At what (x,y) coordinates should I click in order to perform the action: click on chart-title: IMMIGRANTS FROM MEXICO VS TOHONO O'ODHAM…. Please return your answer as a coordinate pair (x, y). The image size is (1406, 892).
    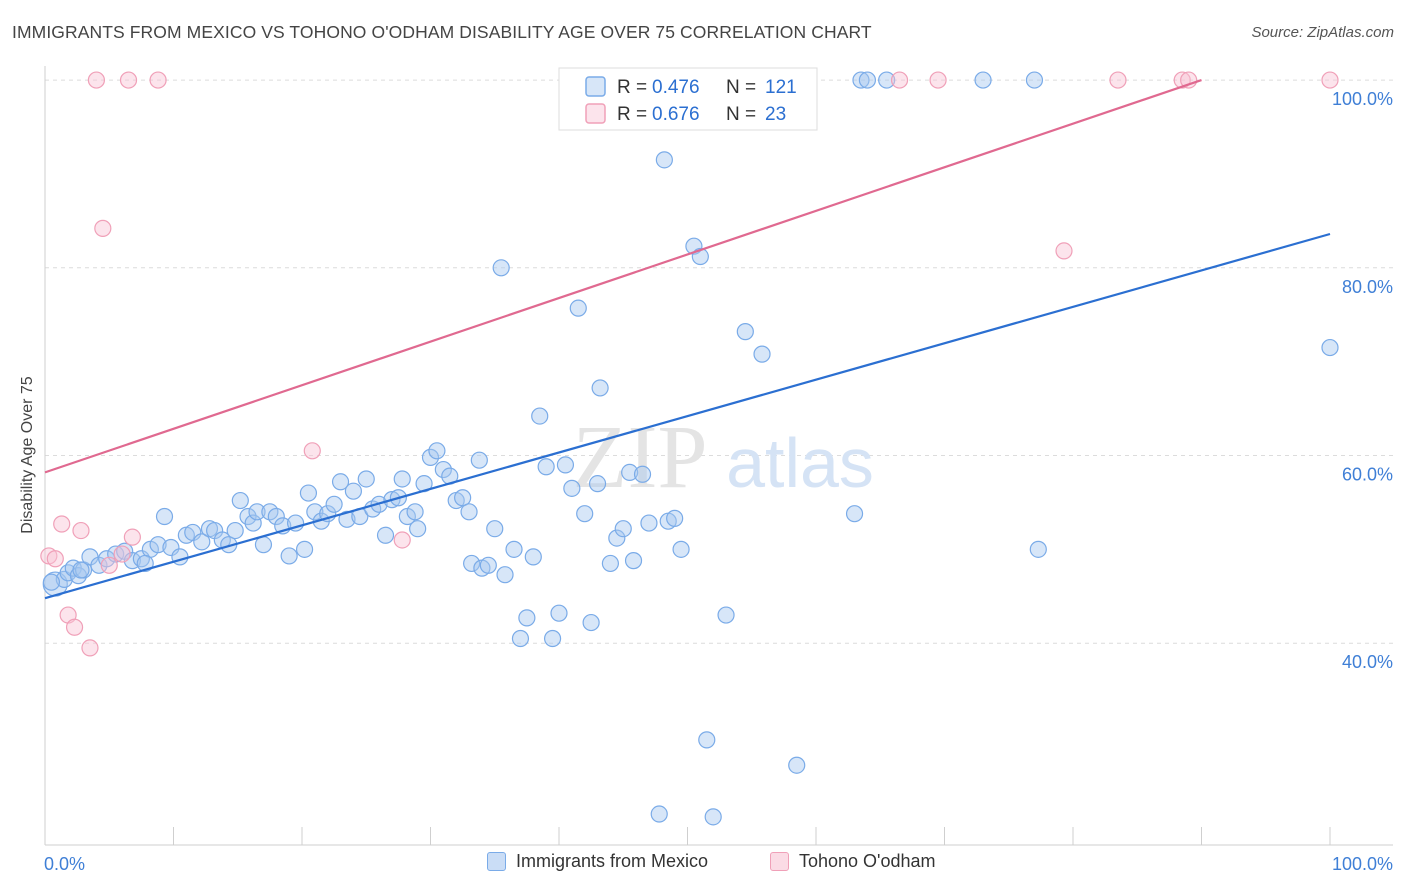
    Looking at the image, I should click on (442, 32).